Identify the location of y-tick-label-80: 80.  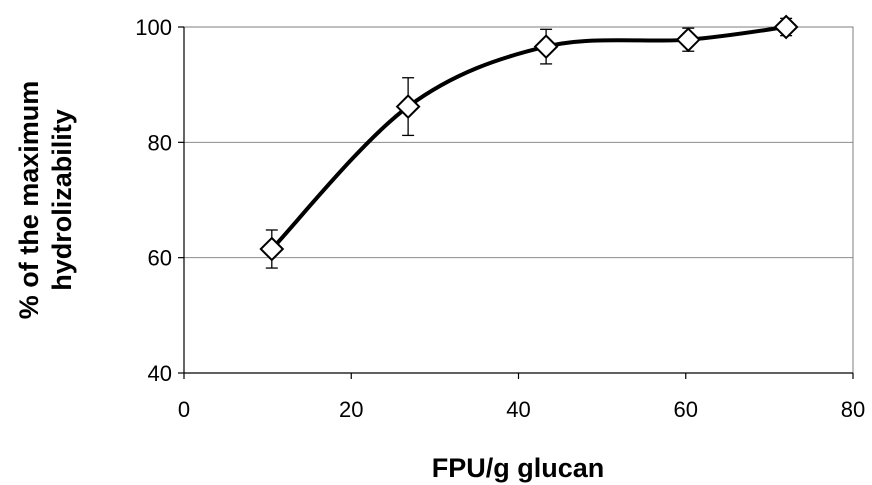
(160, 142).